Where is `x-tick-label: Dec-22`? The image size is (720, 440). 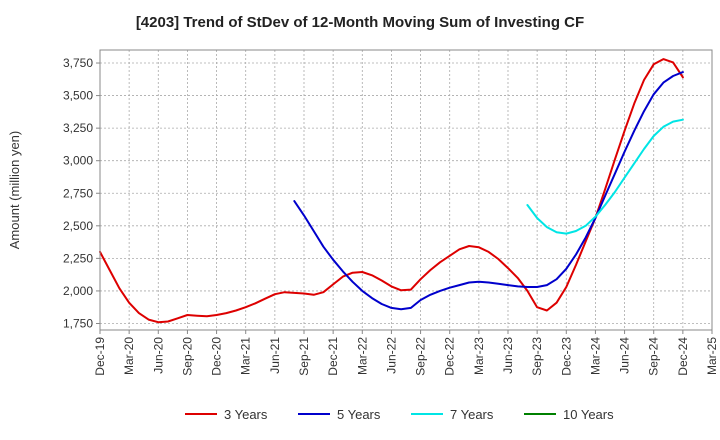 x-tick-label: Dec-22 is located at coordinates (450, 356).